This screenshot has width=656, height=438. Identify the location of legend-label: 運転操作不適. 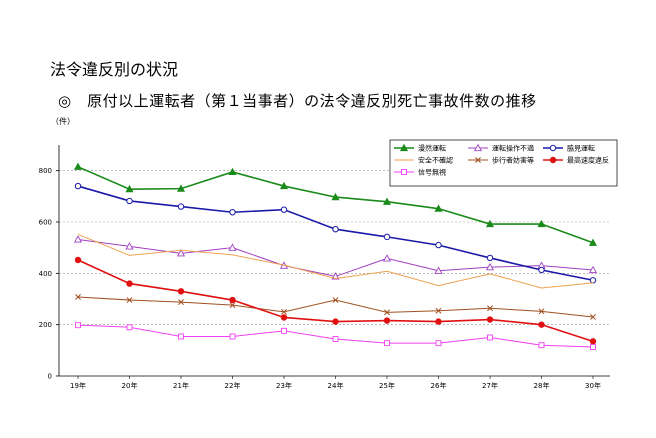
(513, 148).